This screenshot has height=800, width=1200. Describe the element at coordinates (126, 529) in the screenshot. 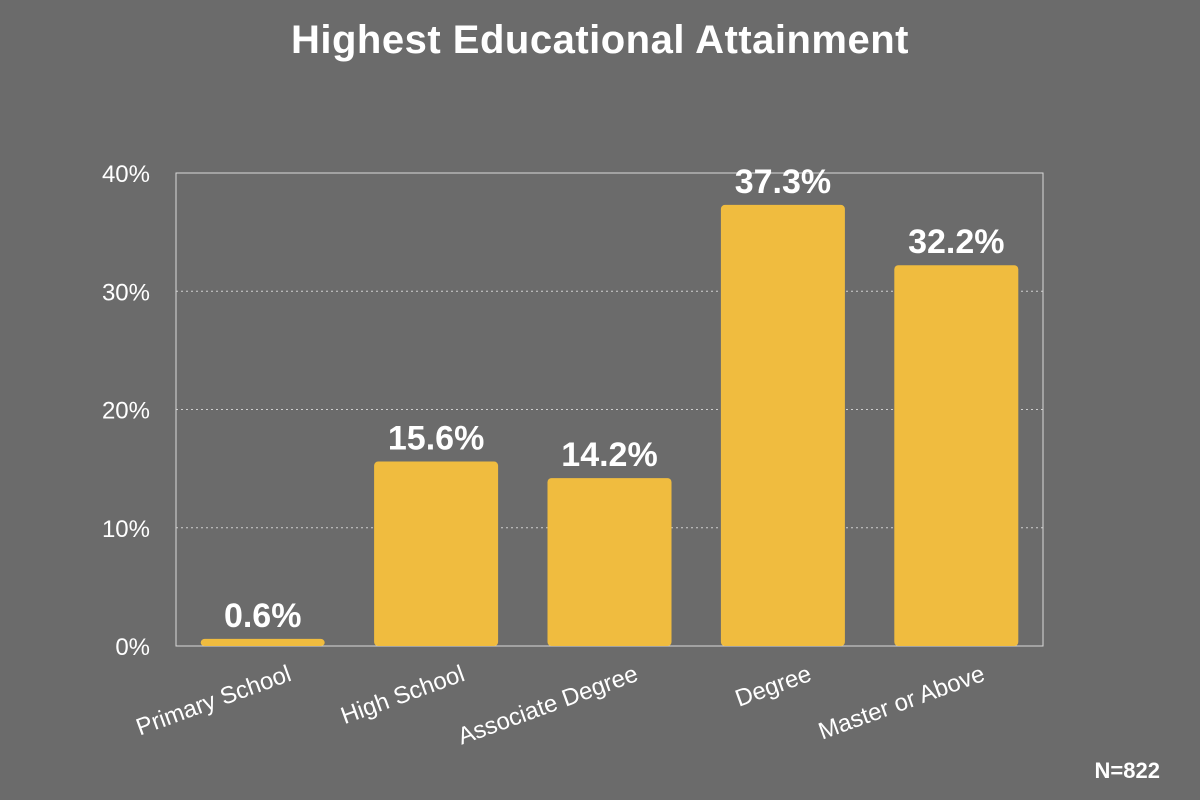

I see `y-tick-label: 10%` at that location.